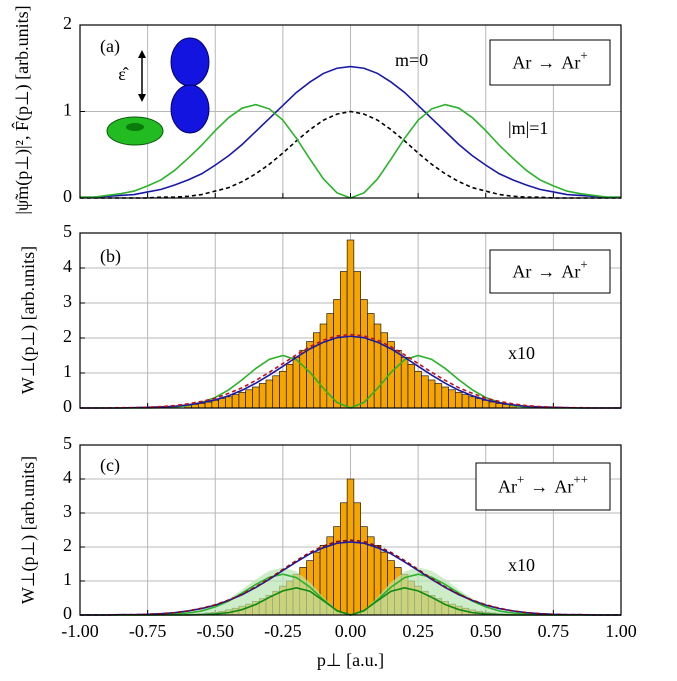  What do you see at coordinates (110, 256) in the screenshot?
I see `panel-label: (b)` at bounding box center [110, 256].